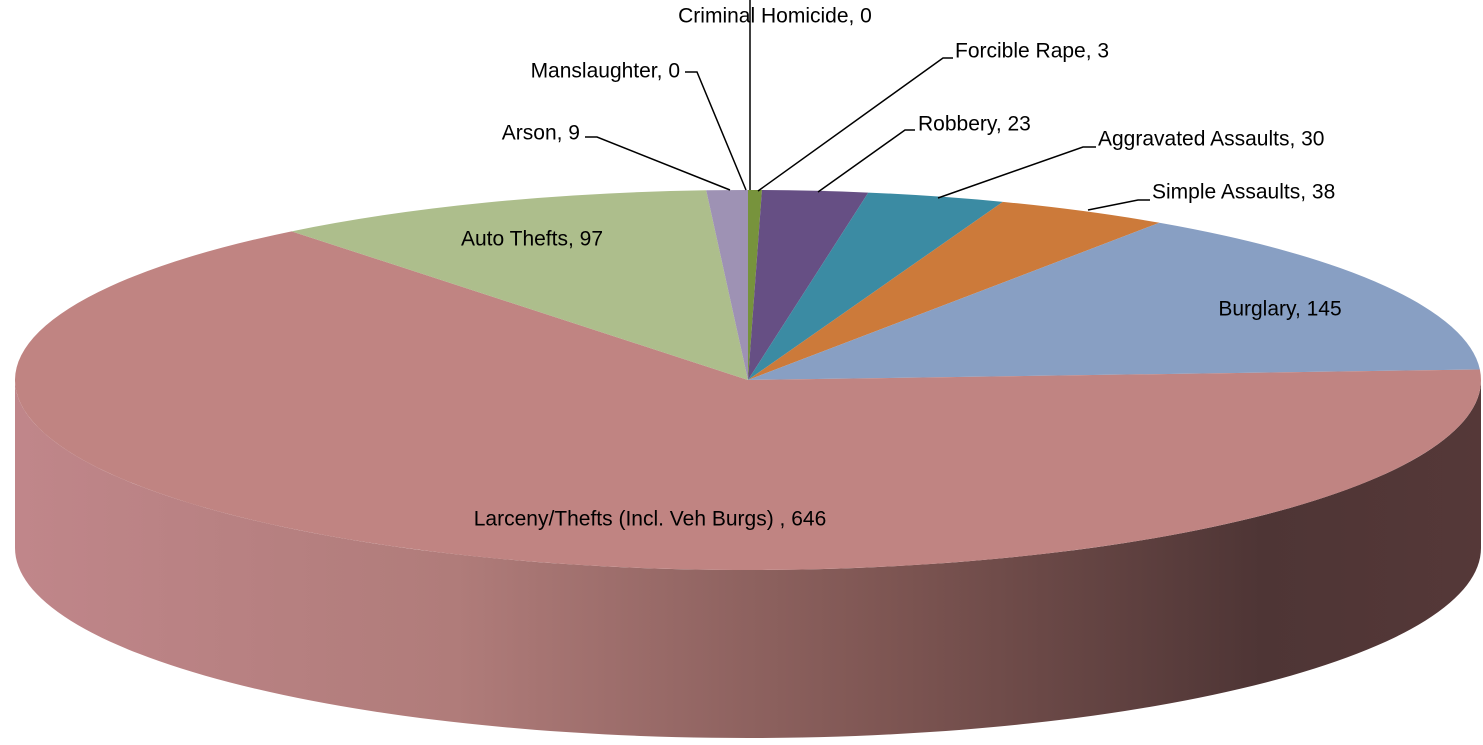 The image size is (1483, 745). Describe the element at coordinates (1243, 192) in the screenshot. I see `data-label: Simple Assaults, 38` at that location.